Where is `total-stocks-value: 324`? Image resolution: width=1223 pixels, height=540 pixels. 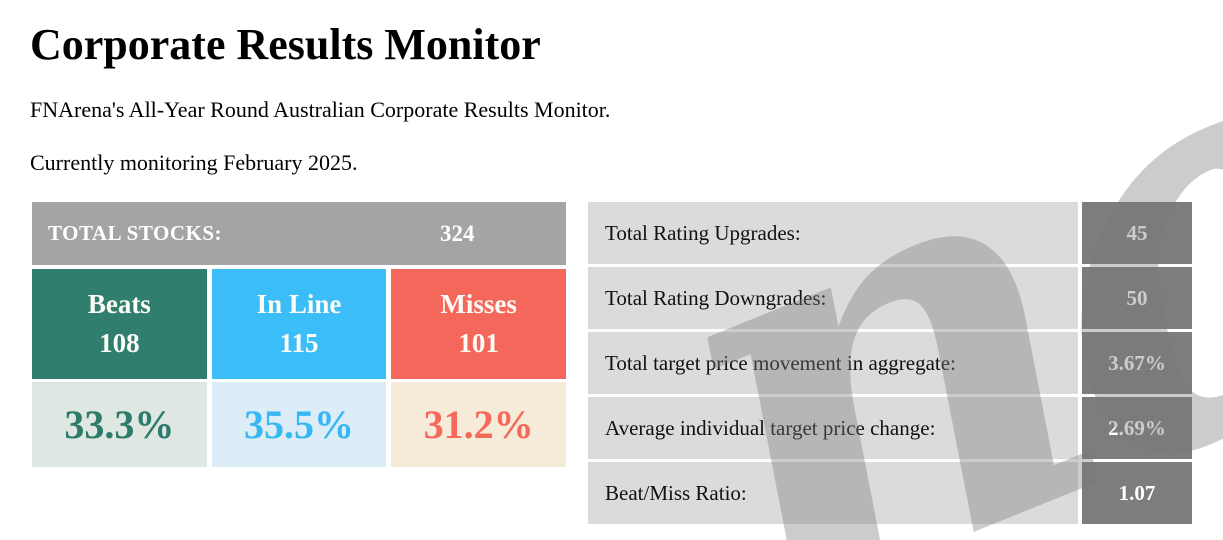 total-stocks-value: 324 is located at coordinates (457, 233).